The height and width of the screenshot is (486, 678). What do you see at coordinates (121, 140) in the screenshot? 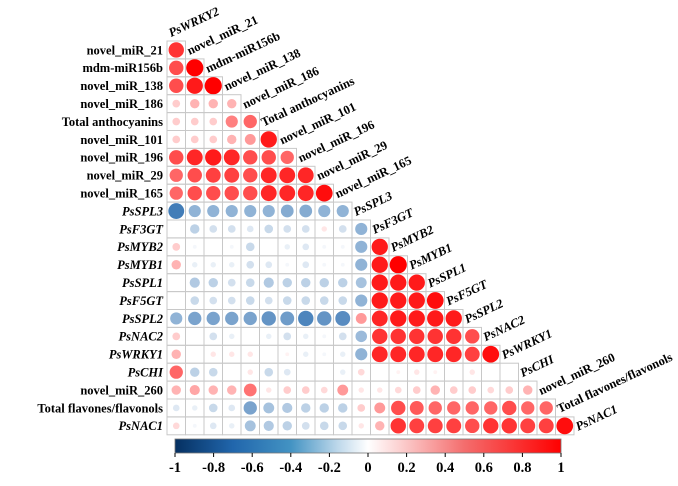
I see `row-label-6: novel_miR_101` at bounding box center [121, 140].